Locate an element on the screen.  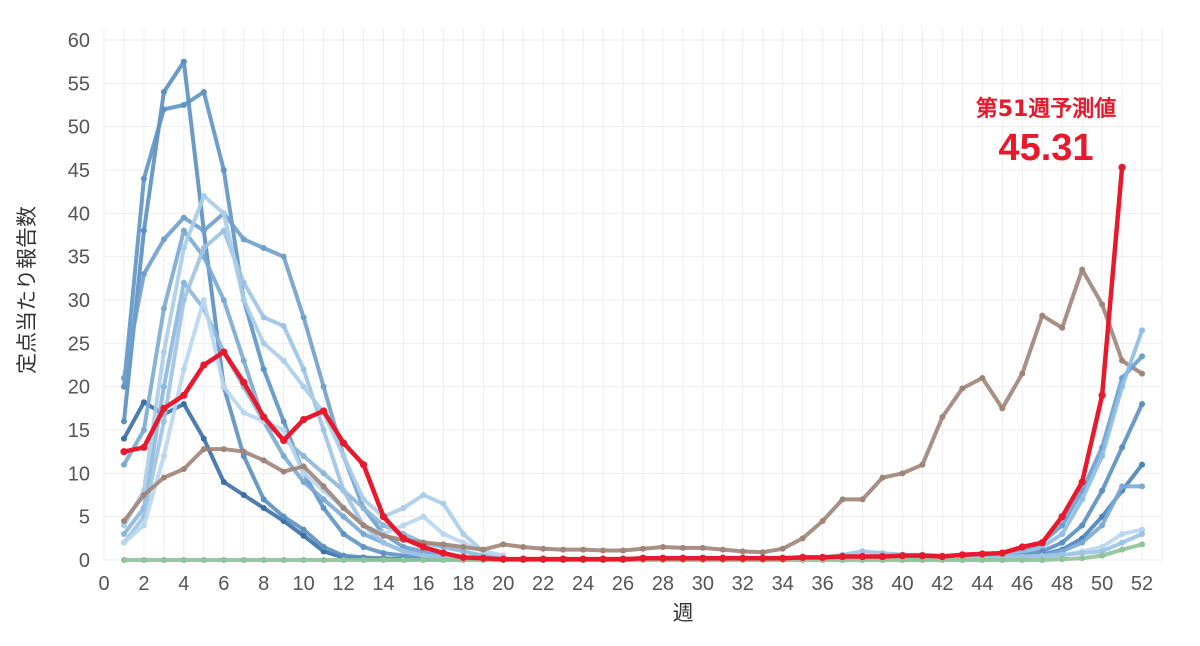
y-tick-label: 35 is located at coordinates (79, 258).